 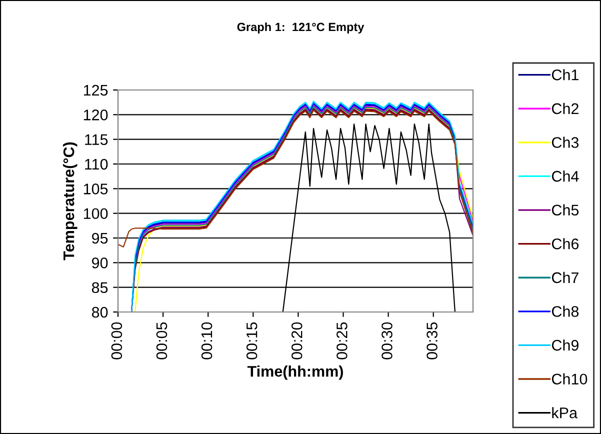 I want to click on y-tick-label: 100, so click(x=96, y=214).